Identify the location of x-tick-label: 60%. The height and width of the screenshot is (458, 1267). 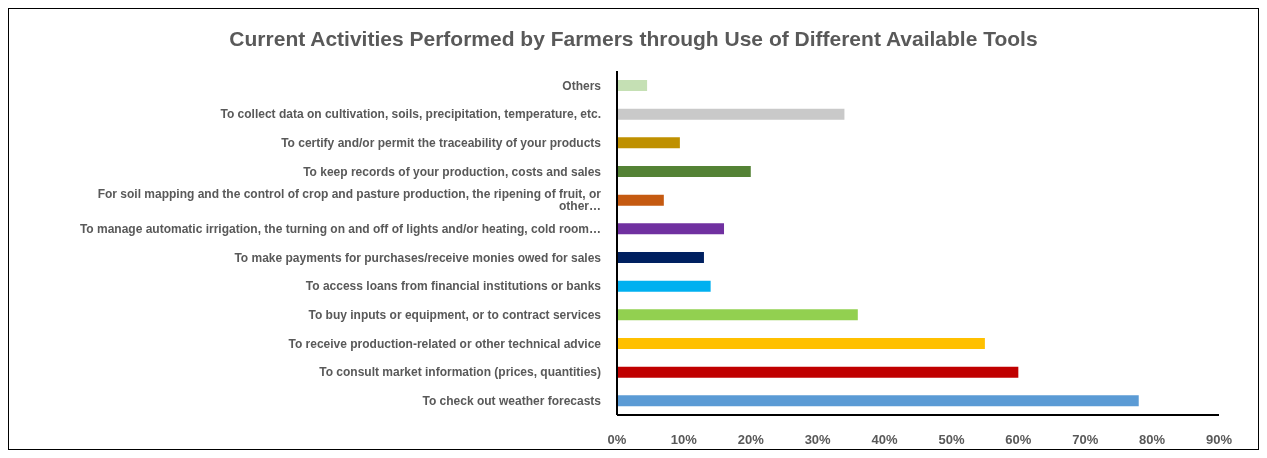
(1018, 440).